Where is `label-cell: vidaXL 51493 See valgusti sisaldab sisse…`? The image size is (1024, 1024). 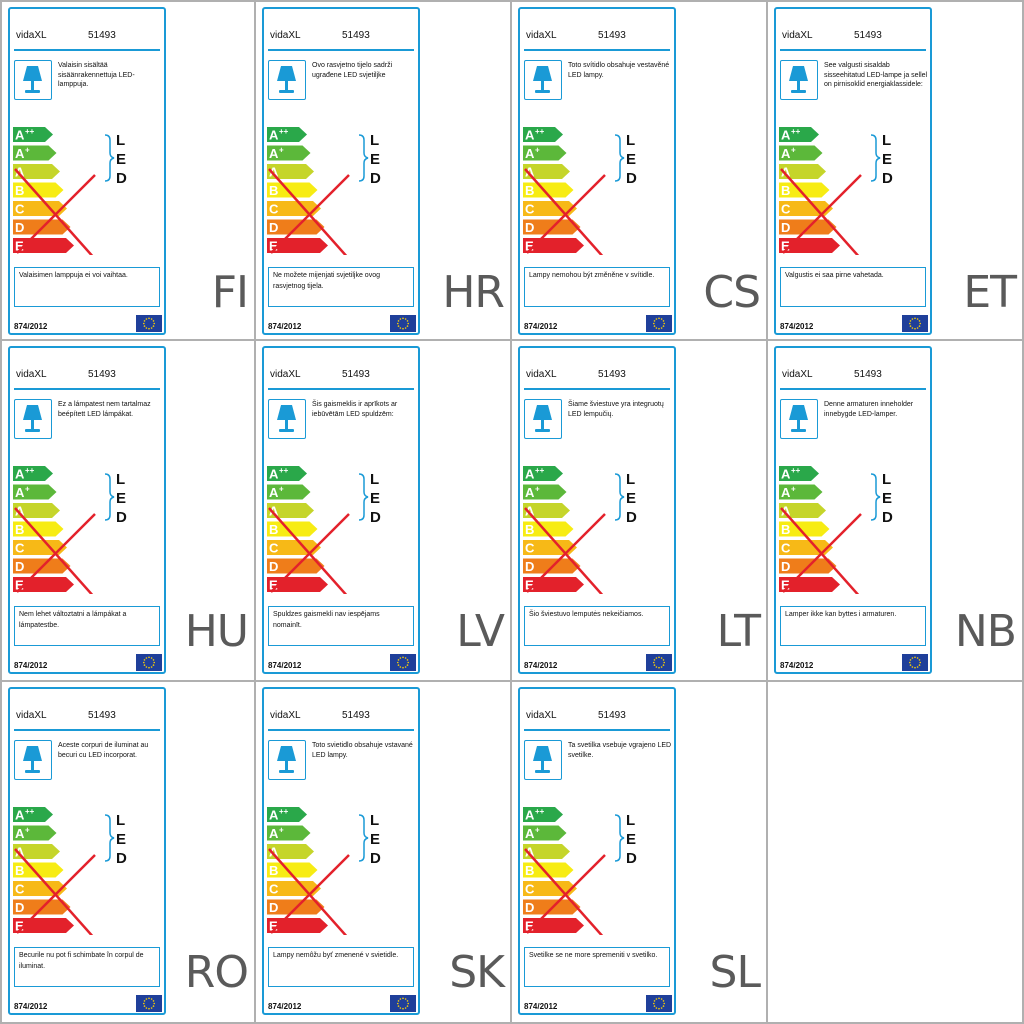 label-cell: vidaXL 51493 See valgusti sisaldab sisse… is located at coordinates (896, 170).